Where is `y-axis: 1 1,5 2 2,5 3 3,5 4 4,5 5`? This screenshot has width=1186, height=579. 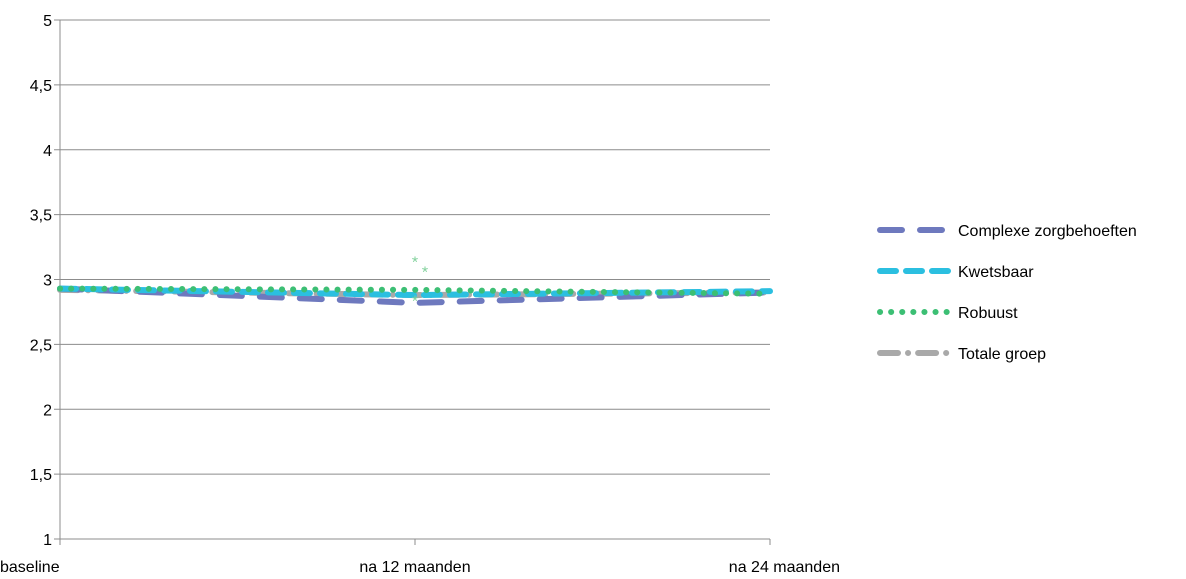
y-axis: 1 1,5 2 2,5 3 3,5 4 4,5 5 is located at coordinates (45, 281).